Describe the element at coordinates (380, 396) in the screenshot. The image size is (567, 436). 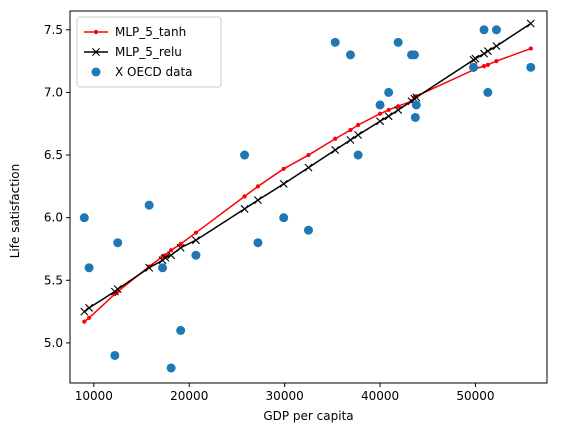
I see `x-tick-label: 40000` at that location.